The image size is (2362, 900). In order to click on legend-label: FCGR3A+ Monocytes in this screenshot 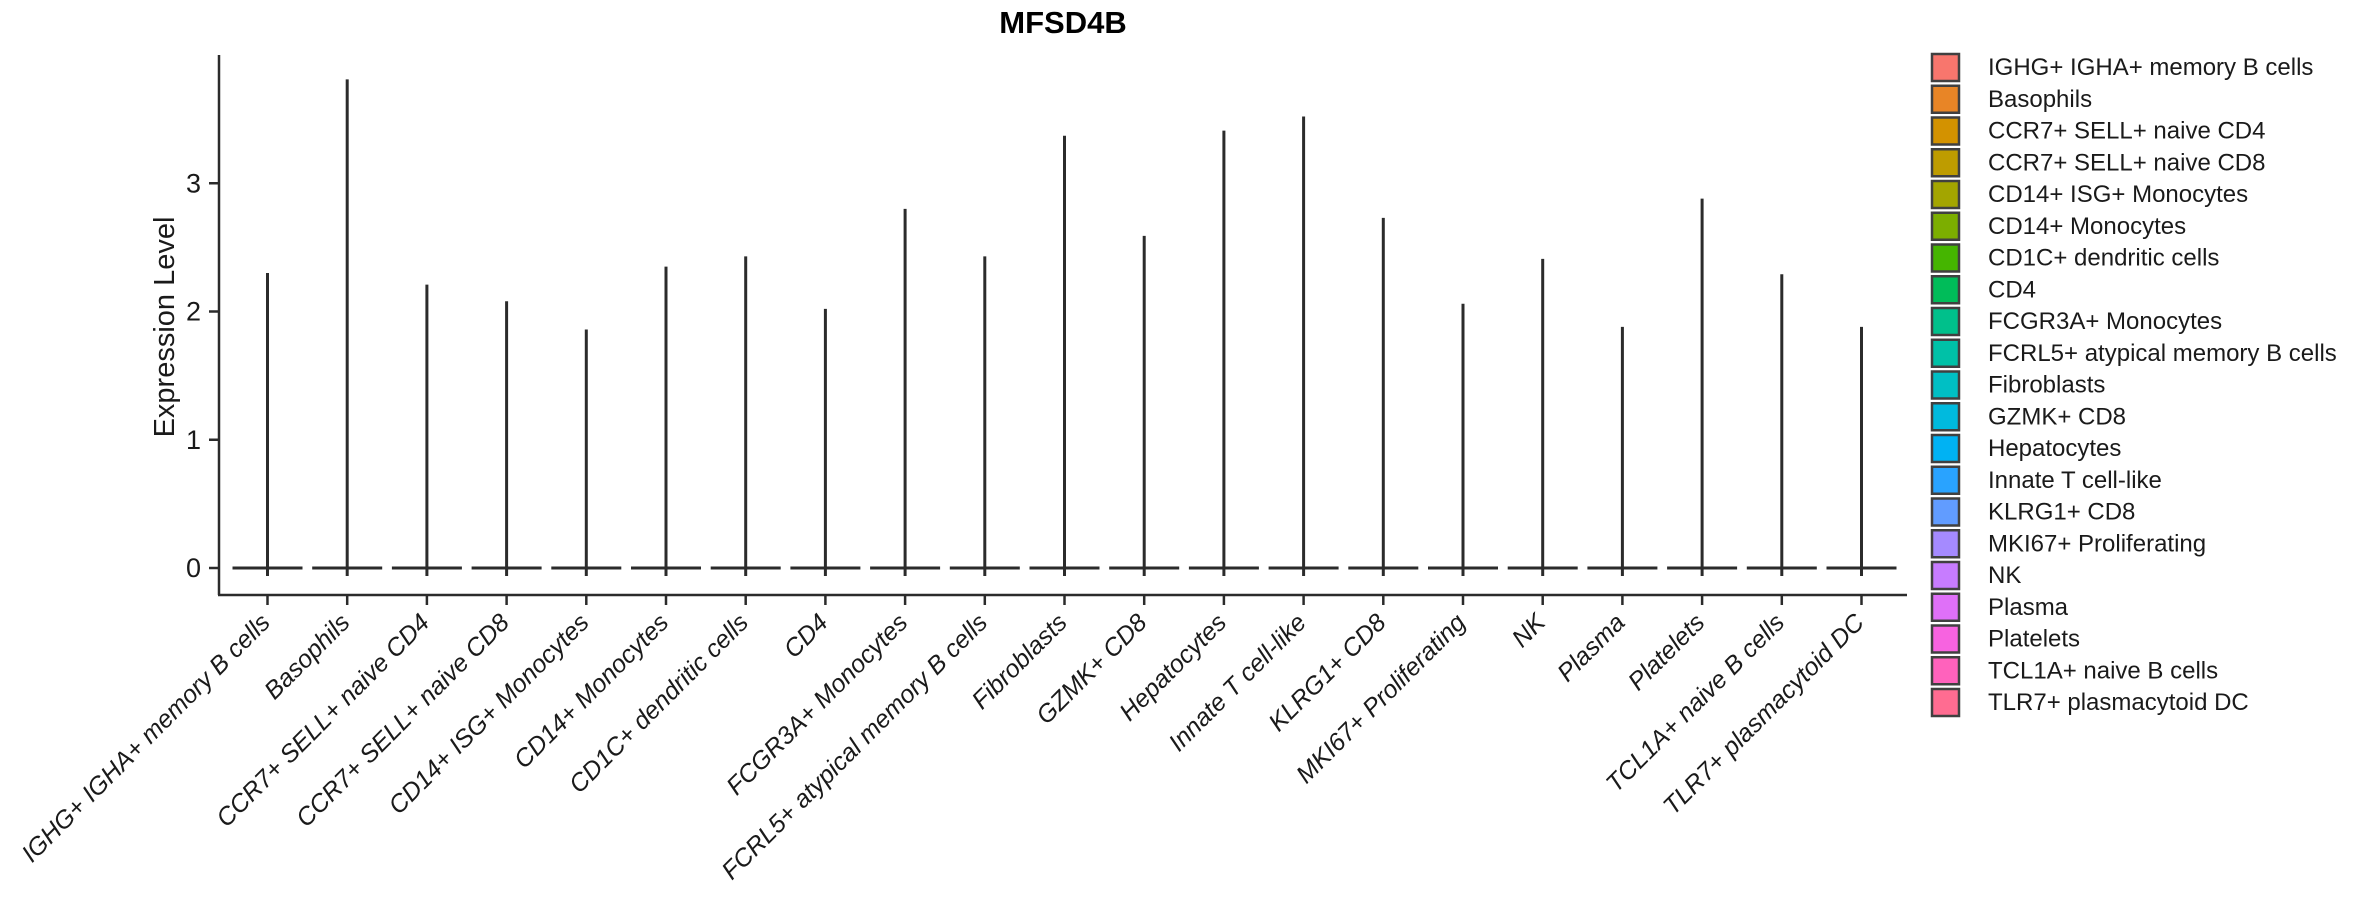, I will do `click(2105, 321)`.